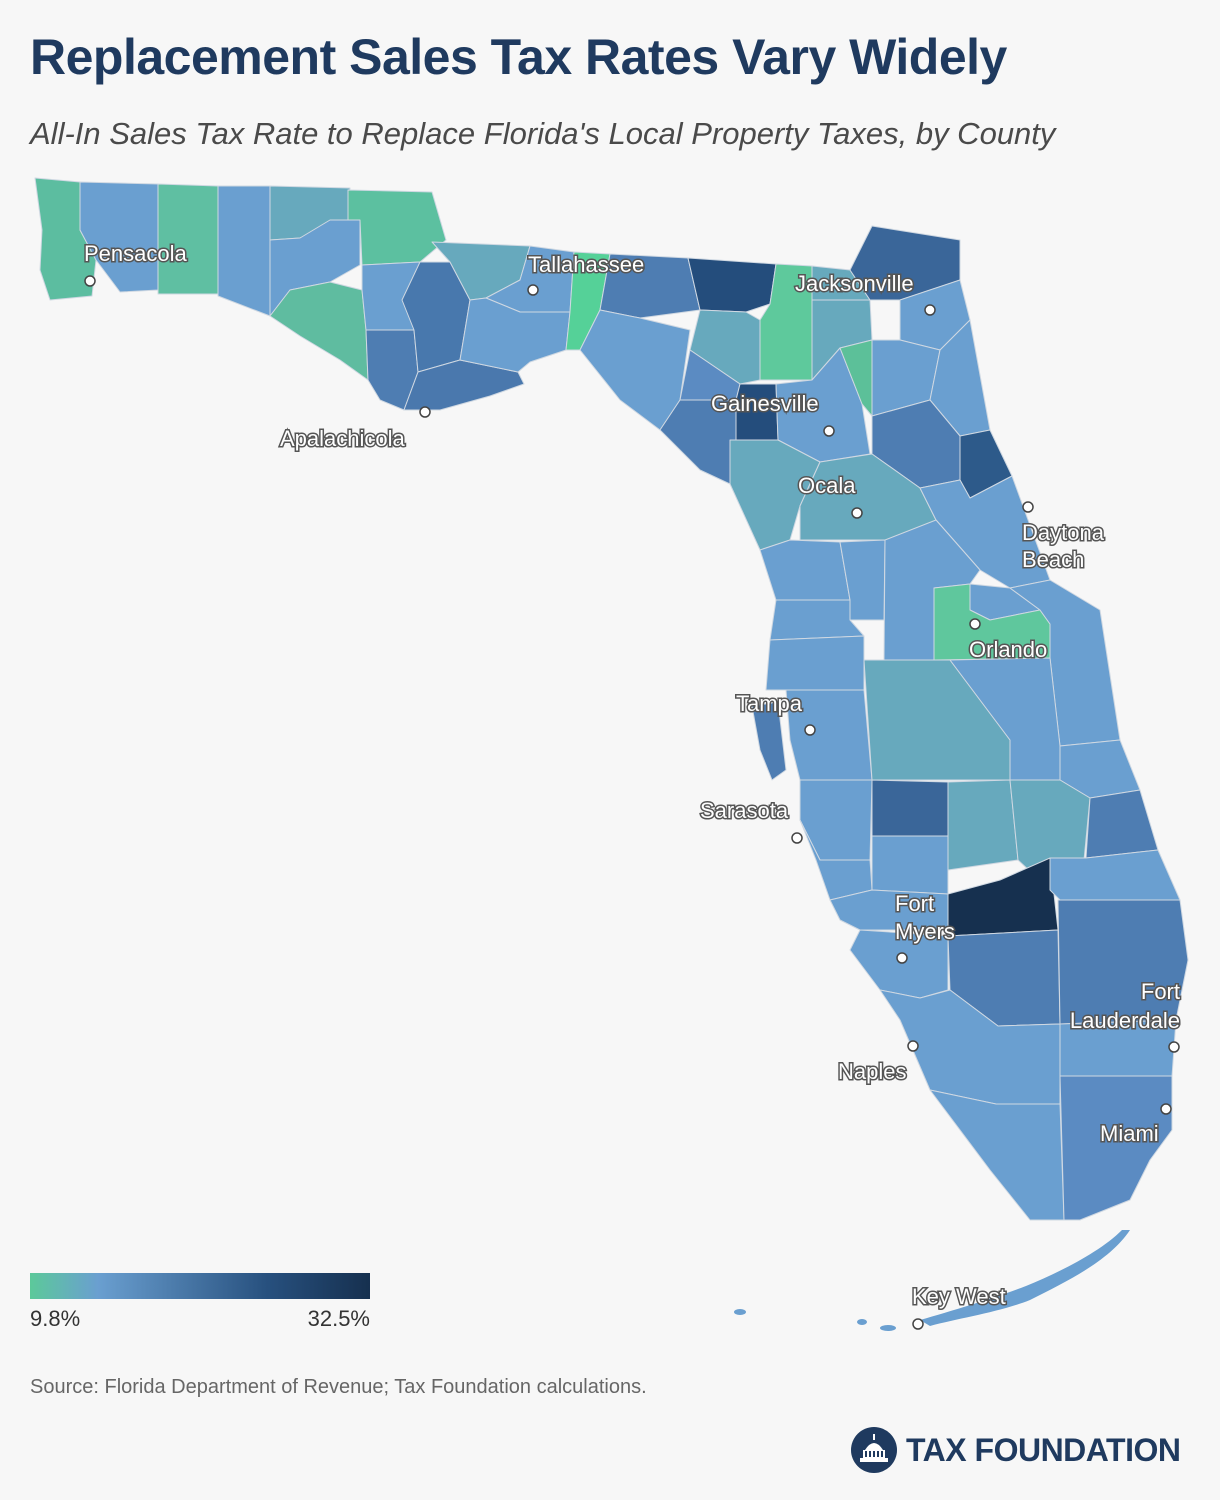 The width and height of the screenshot is (1220, 1500). Describe the element at coordinates (815, 663) in the screenshot. I see `county-pasco` at that location.